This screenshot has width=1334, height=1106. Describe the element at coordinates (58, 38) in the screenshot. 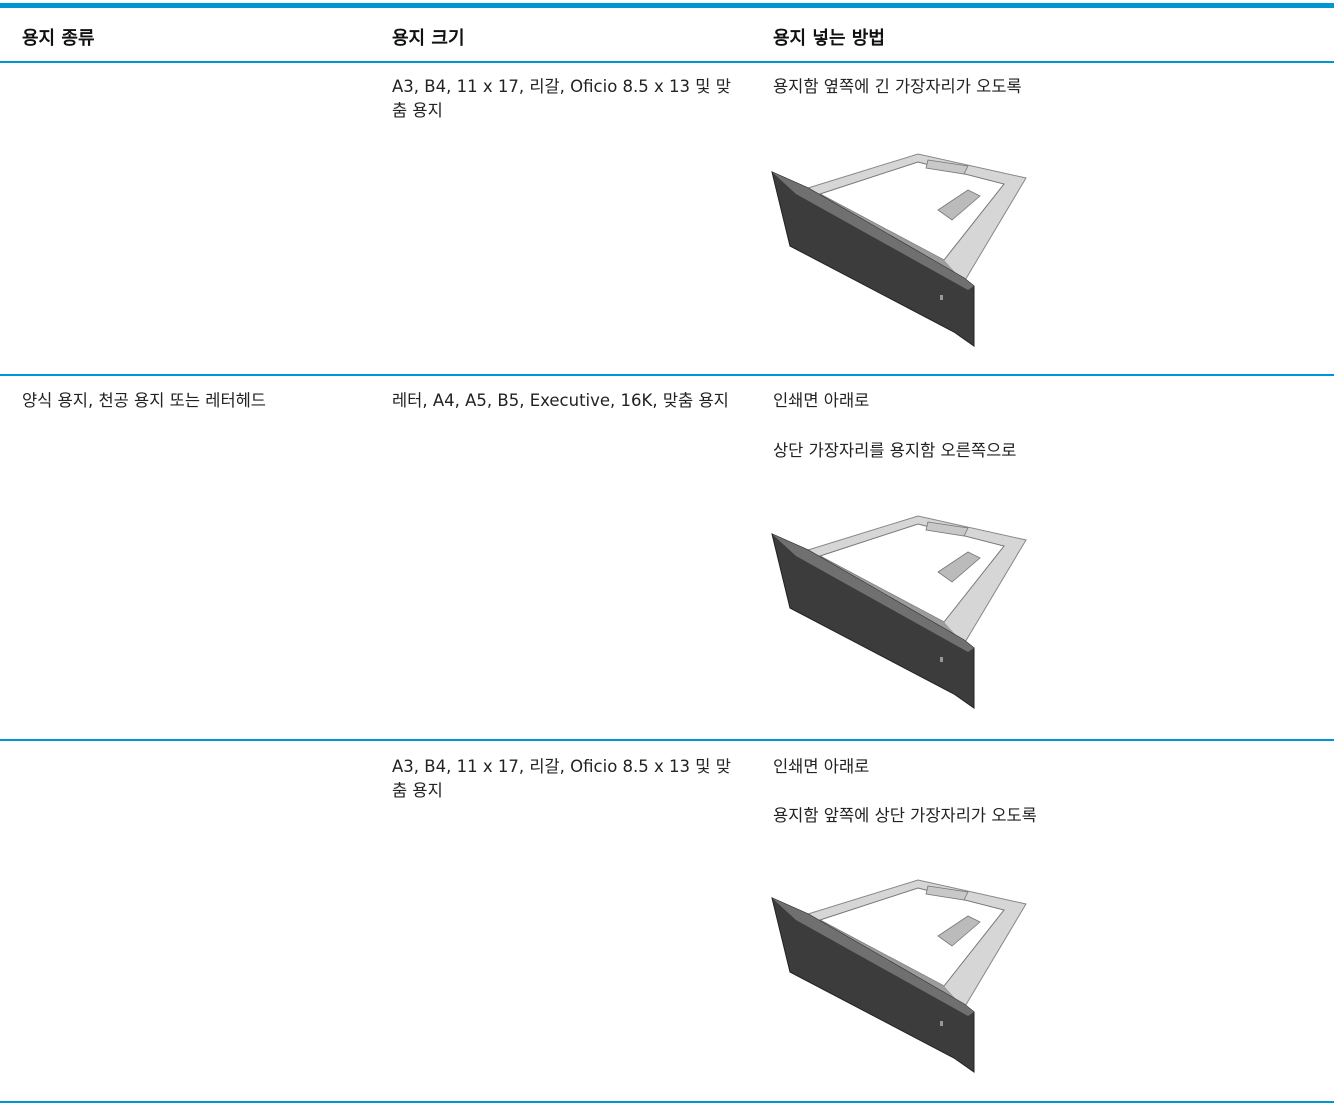

I see `column-header: 용지 종류` at that location.